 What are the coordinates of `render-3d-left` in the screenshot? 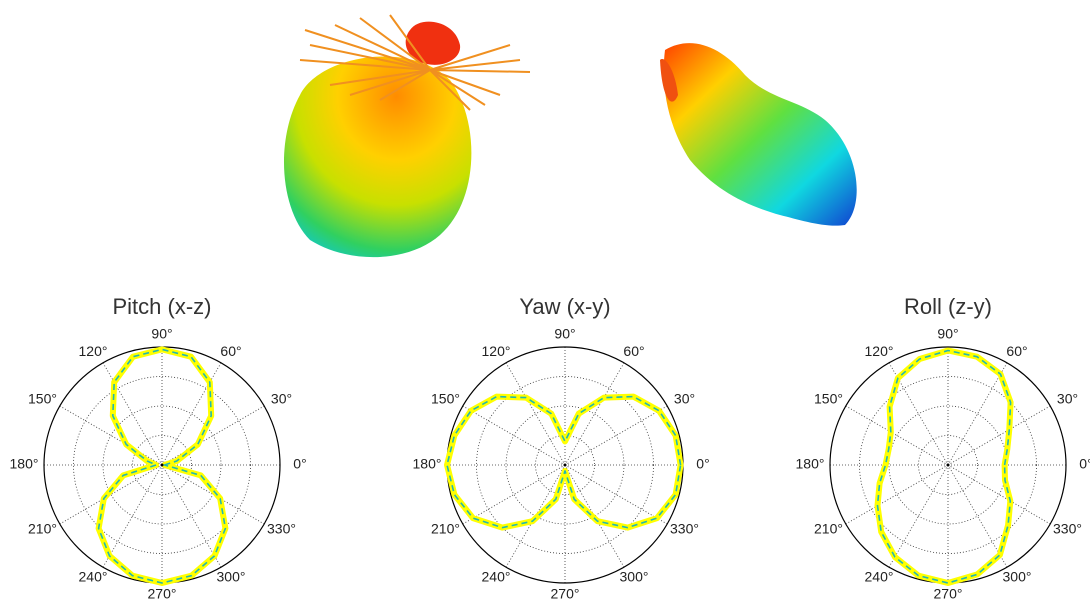 It's located at (407, 136).